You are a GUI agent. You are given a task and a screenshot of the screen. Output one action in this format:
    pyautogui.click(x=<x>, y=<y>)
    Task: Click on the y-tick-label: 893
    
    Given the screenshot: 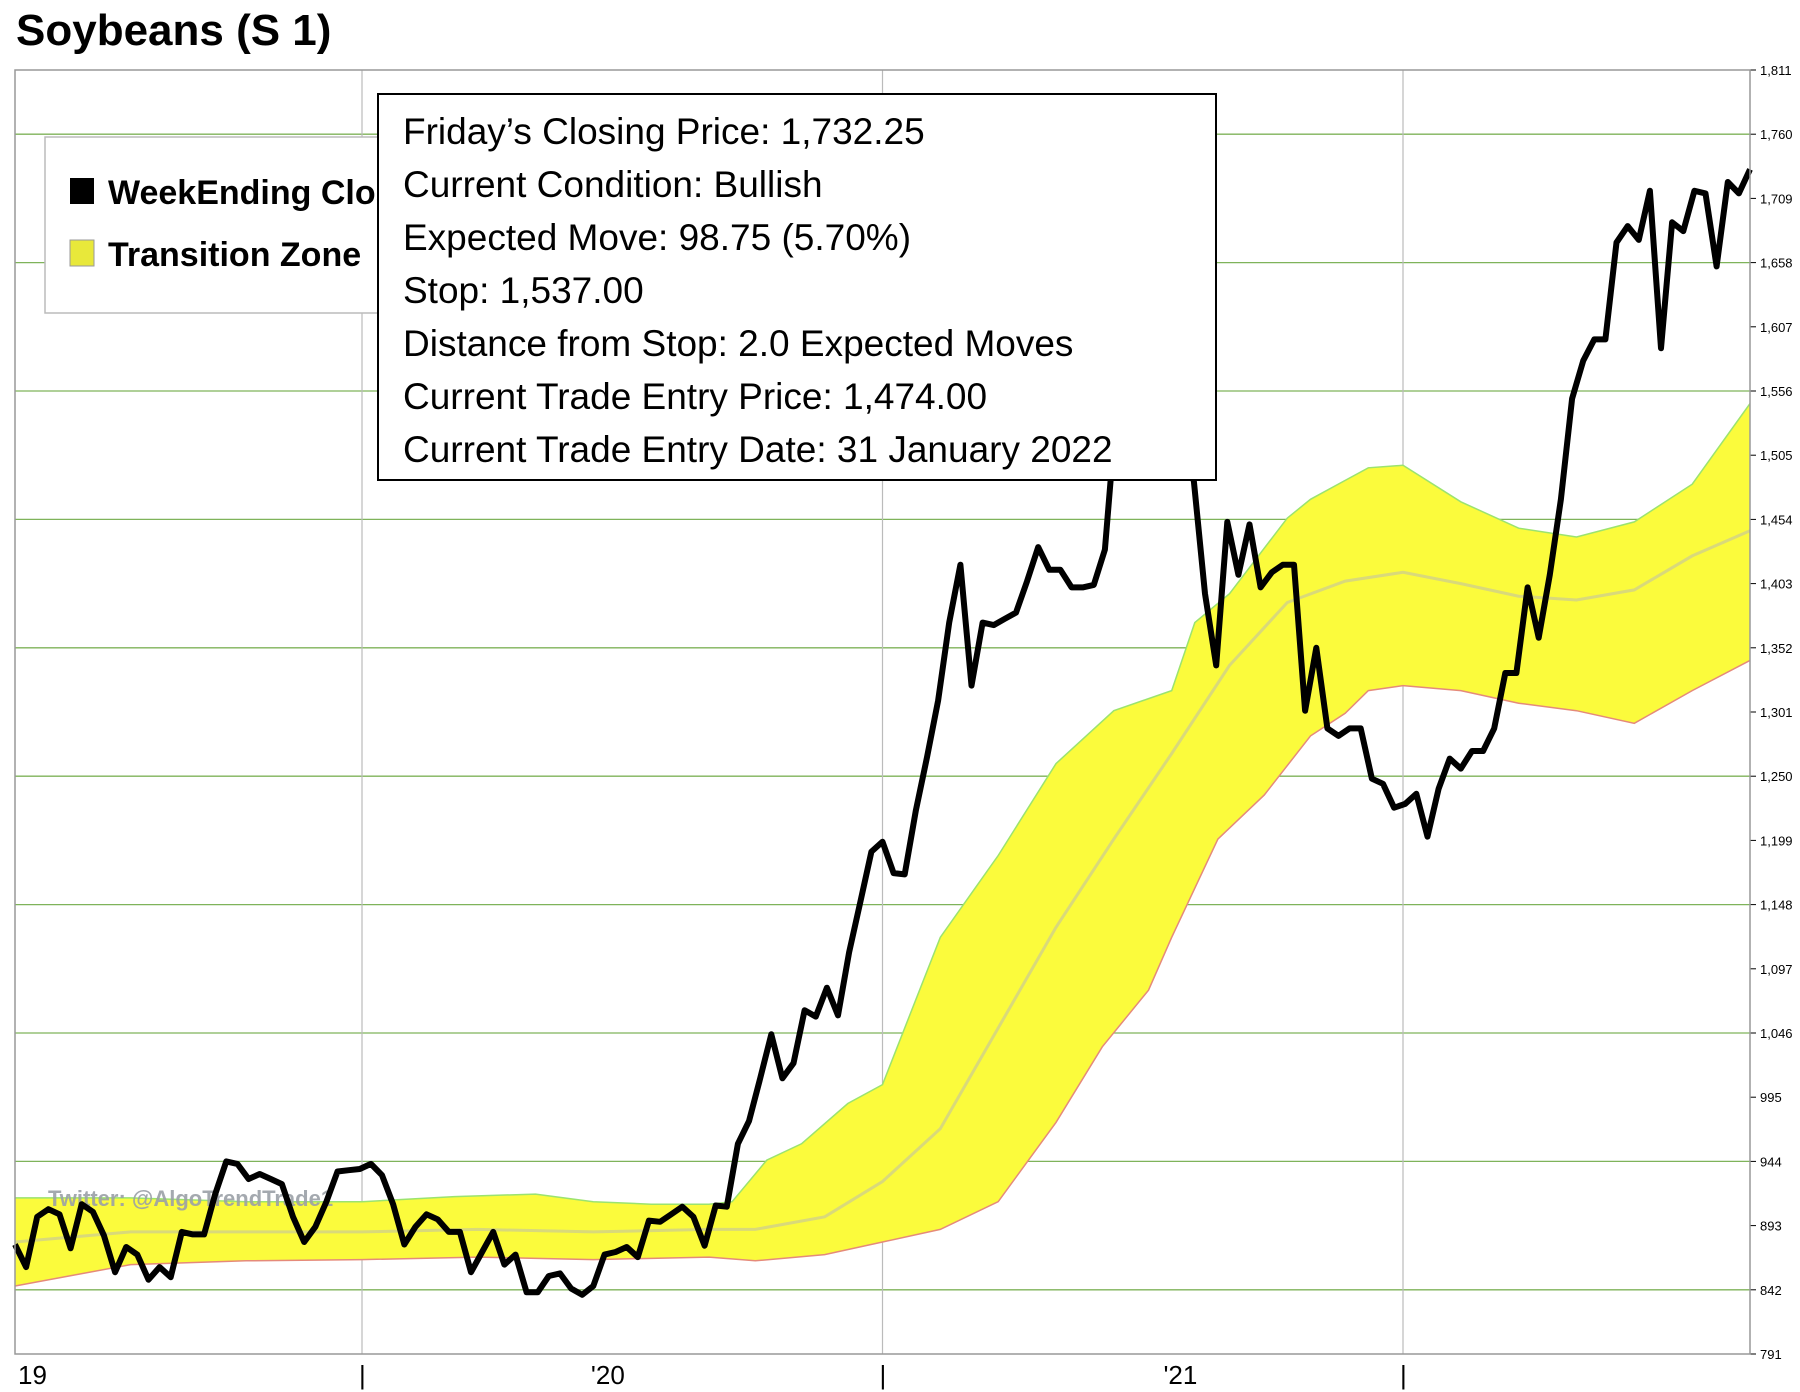 What is the action you would take?
    pyautogui.click(x=1771, y=1226)
    